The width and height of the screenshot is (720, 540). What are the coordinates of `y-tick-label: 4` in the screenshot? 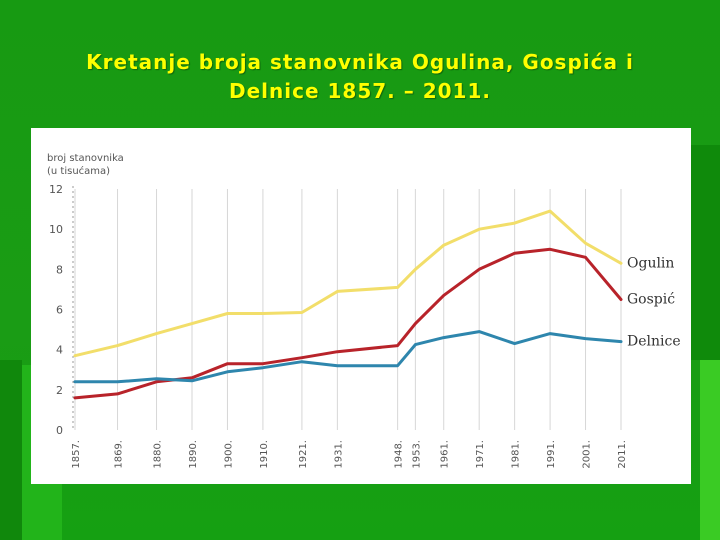 It's located at (59, 350).